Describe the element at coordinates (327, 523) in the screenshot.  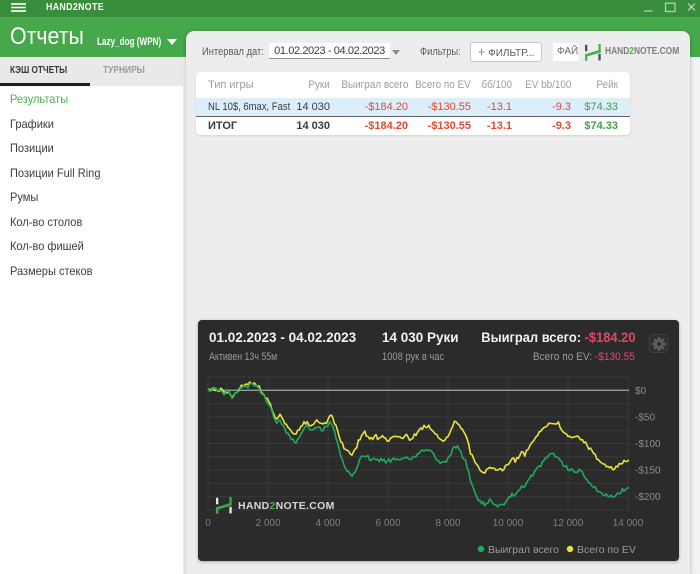
I see `svg-text: 4 000` at that location.